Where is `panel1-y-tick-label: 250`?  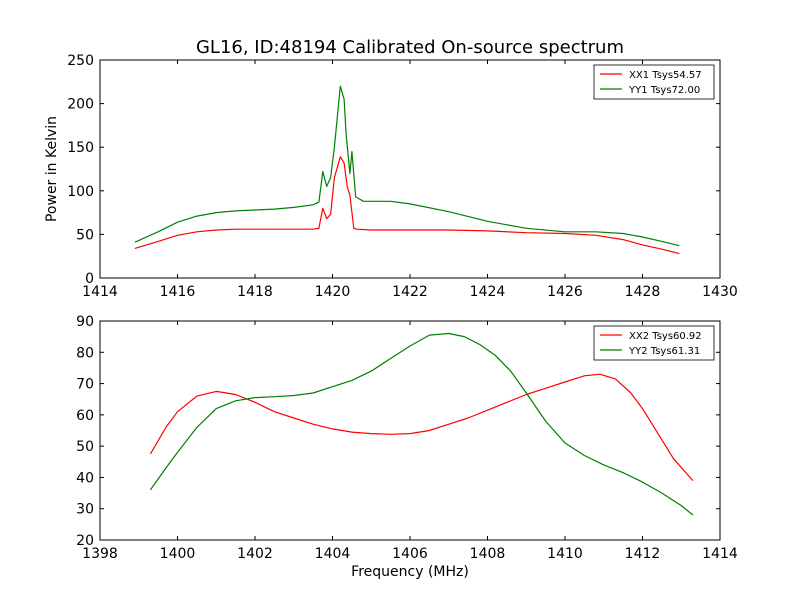
panel1-y-tick-label: 250 is located at coordinates (80, 61).